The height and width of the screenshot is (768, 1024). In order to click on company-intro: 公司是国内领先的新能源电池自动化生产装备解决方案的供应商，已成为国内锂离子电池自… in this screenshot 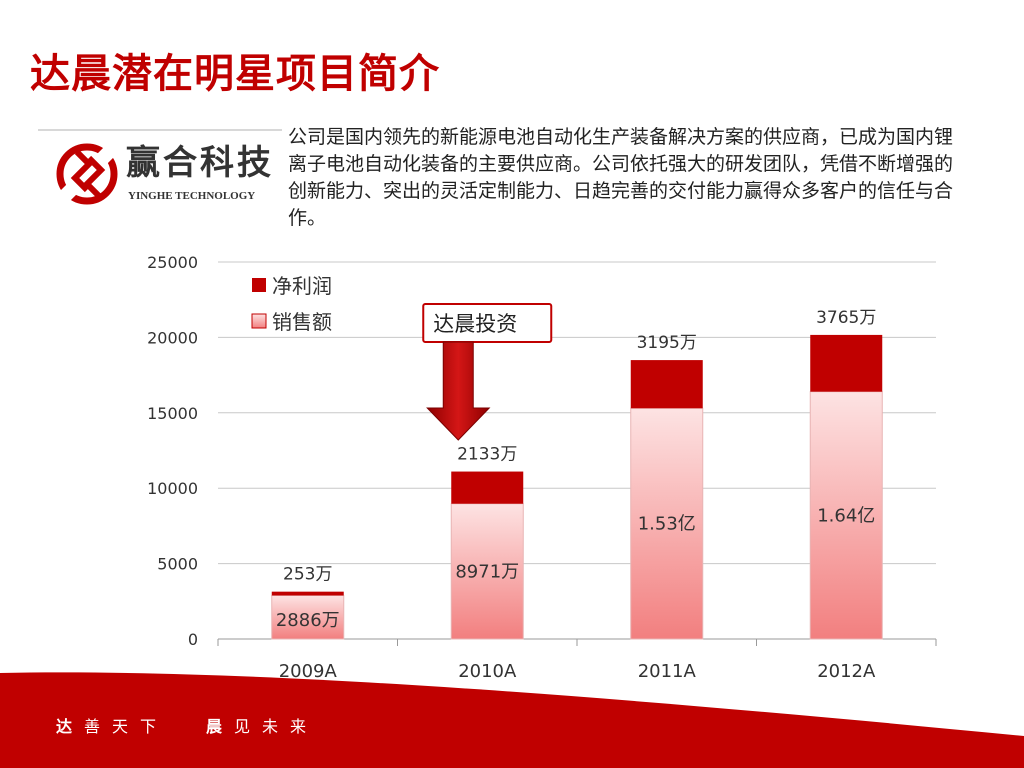, I will do `click(621, 177)`.